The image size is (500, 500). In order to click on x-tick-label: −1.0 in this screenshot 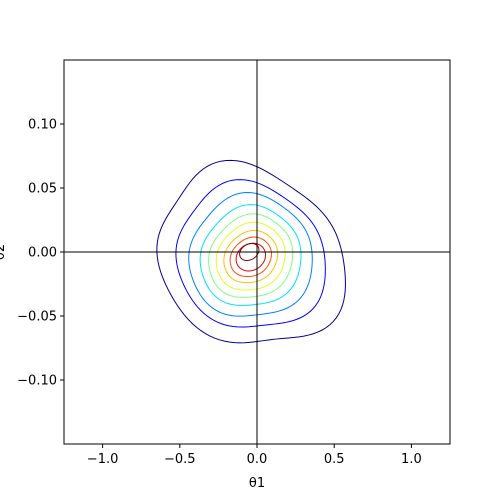, I will do `click(103, 459)`.